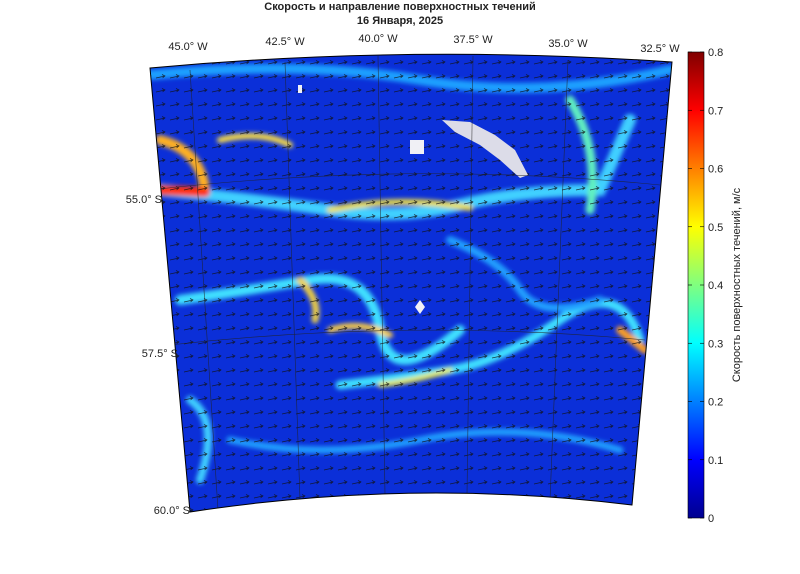 The width and height of the screenshot is (800, 574). What do you see at coordinates (715, 53) in the screenshot?
I see `colorbar-tick-label: 0.8` at bounding box center [715, 53].